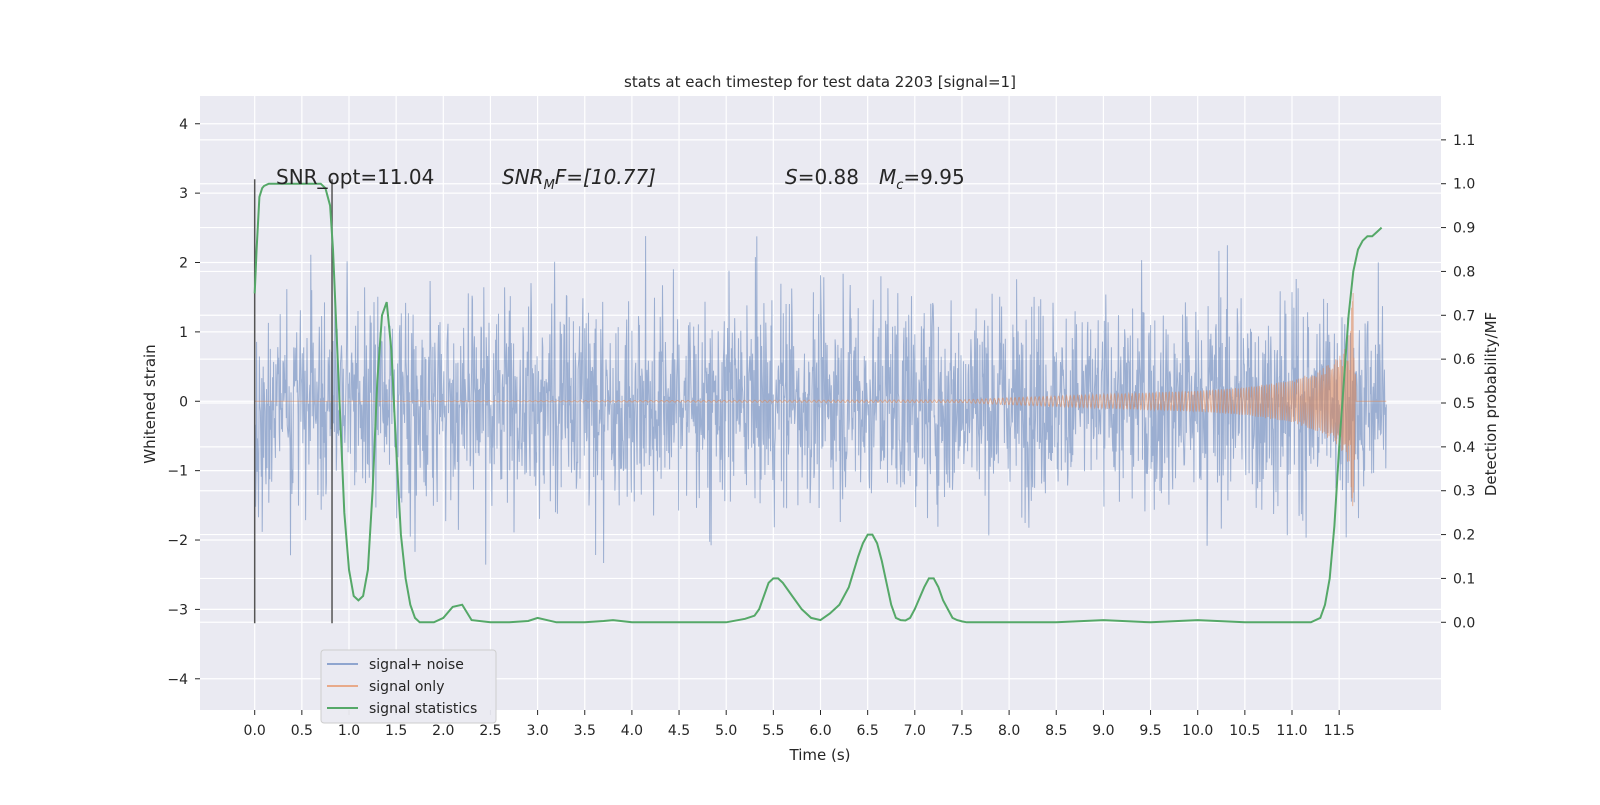 Image resolution: width=1600 pixels, height=805 pixels. What do you see at coordinates (1291, 731) in the screenshot?
I see `x-tick-label: 11.0` at bounding box center [1291, 731].